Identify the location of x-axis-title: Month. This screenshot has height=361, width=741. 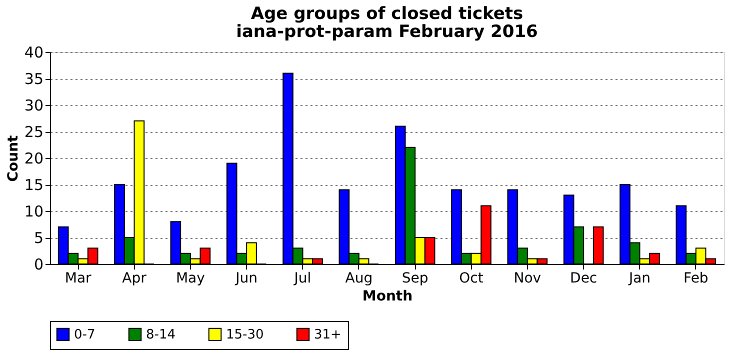
(387, 296).